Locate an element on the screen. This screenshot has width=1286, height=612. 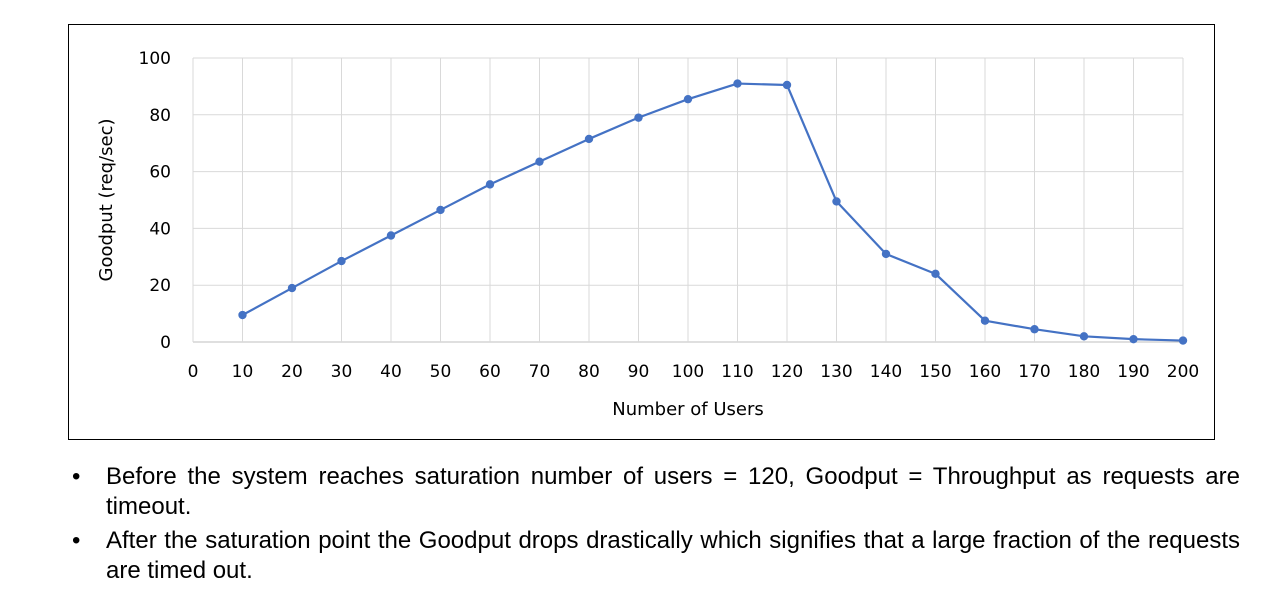
x-tick-label: 10 is located at coordinates (243, 372).